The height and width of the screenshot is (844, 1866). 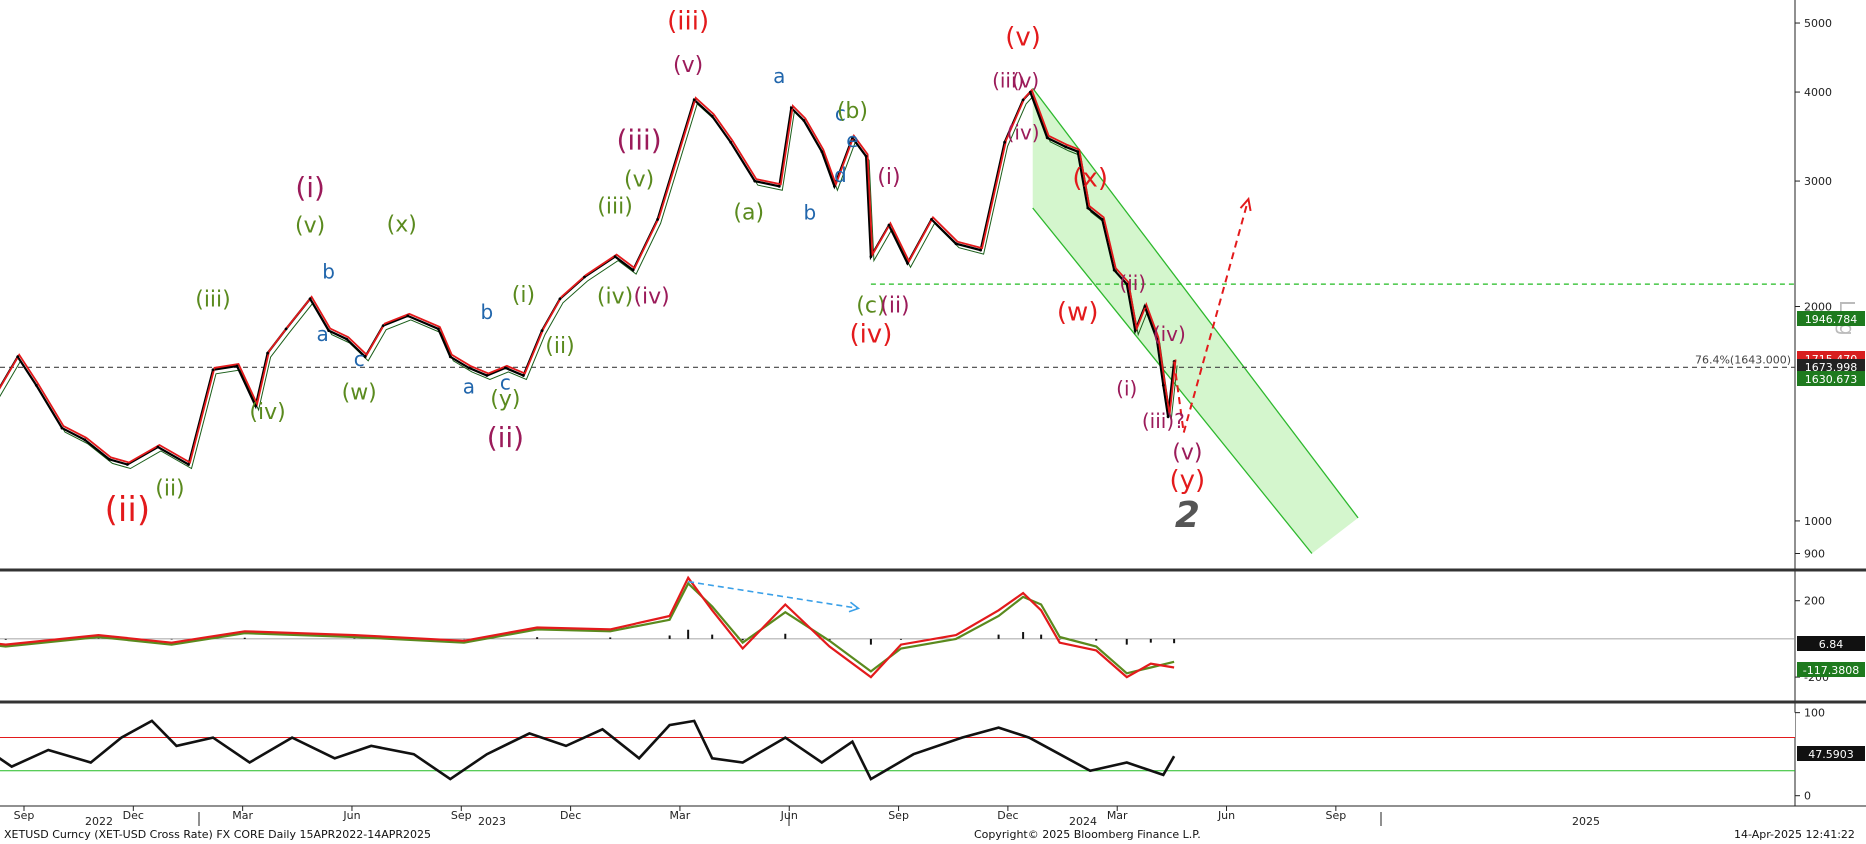 What do you see at coordinates (1743, 359) in the screenshot?
I see `reference-line-label: 76.4%(1643.000)` at bounding box center [1743, 359].